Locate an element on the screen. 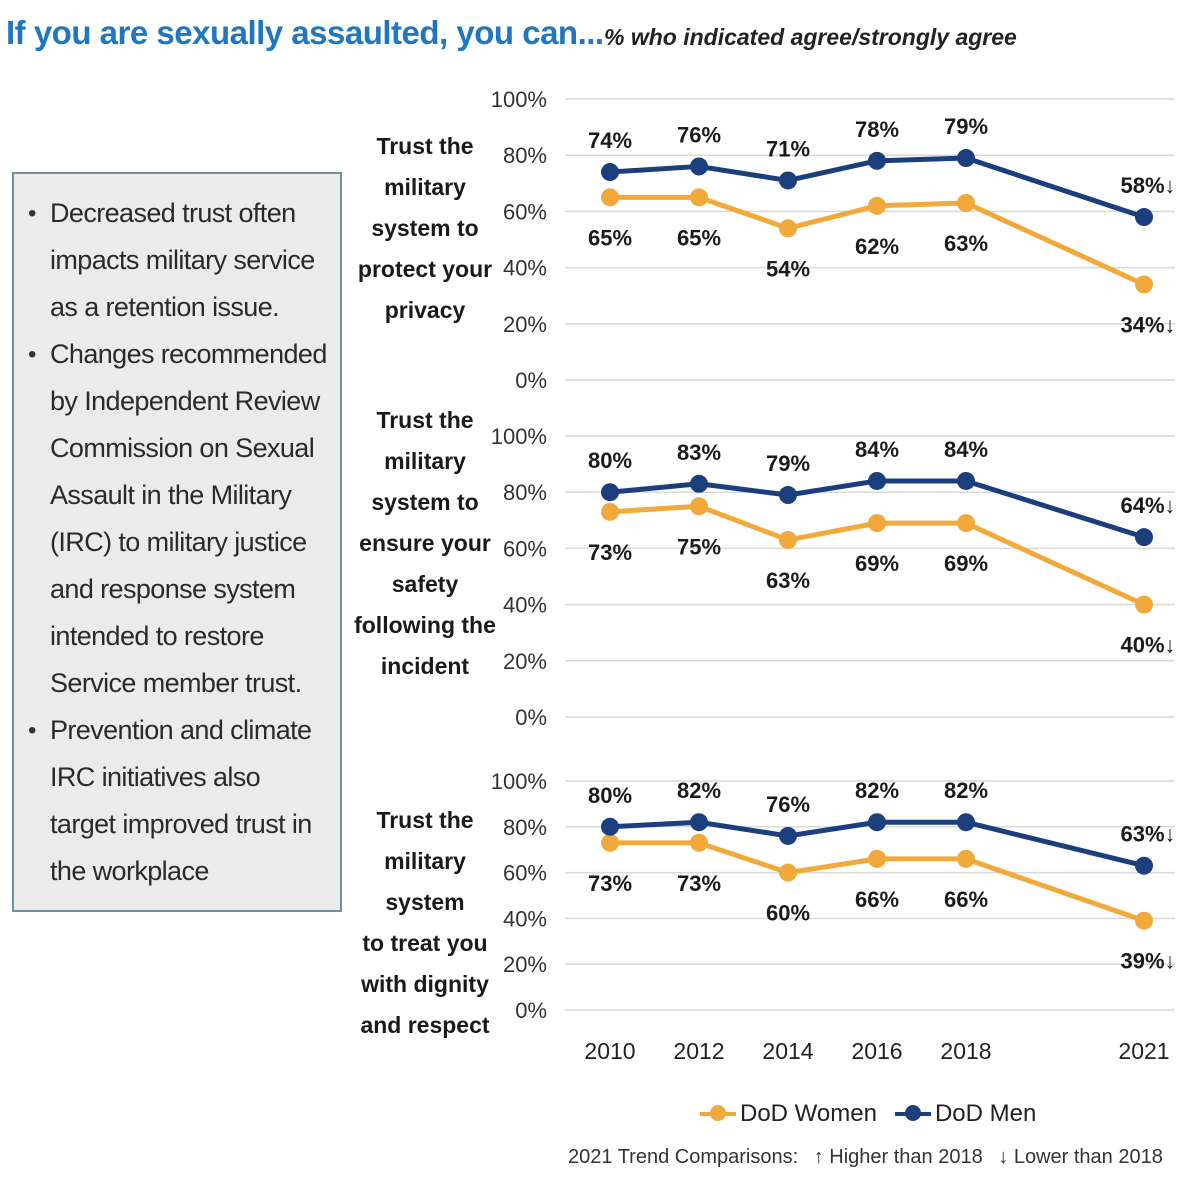  legend-item-women: DoD Women is located at coordinates (788, 1114).